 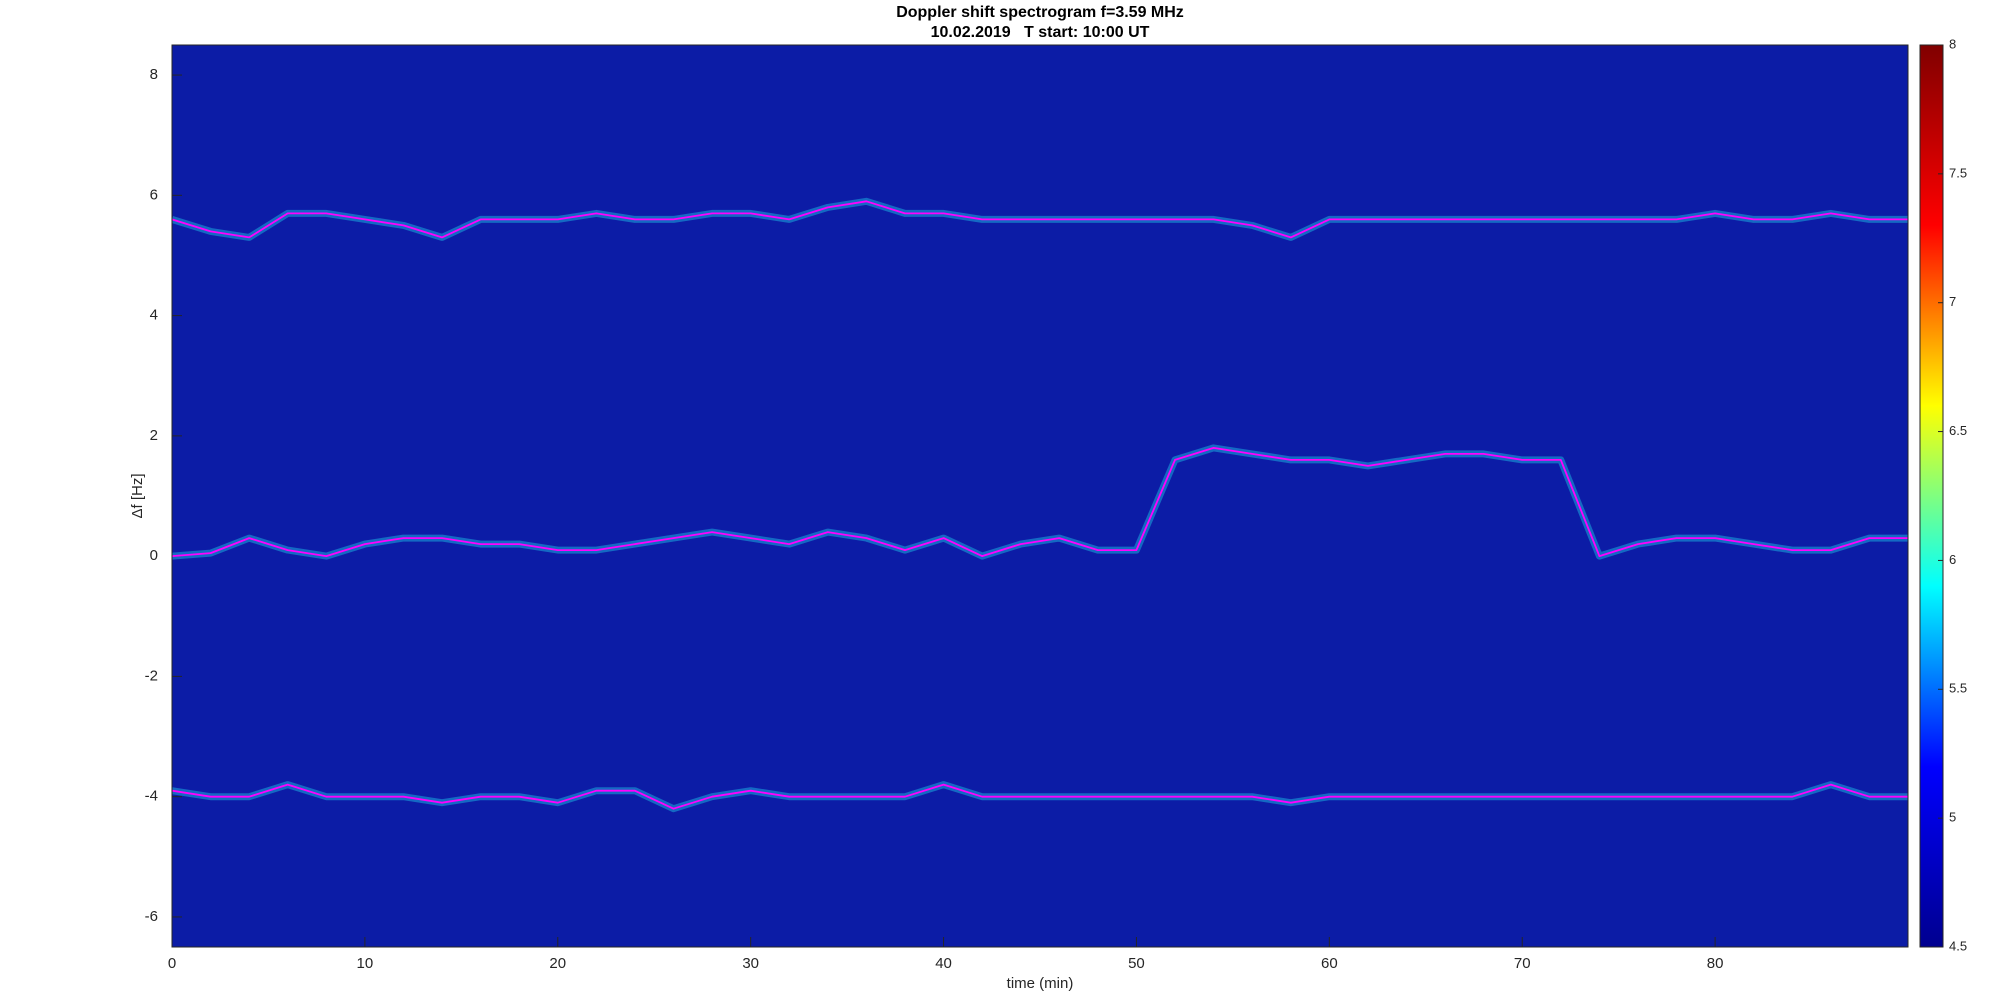 I want to click on x-tick-label: 40, so click(x=943, y=963).